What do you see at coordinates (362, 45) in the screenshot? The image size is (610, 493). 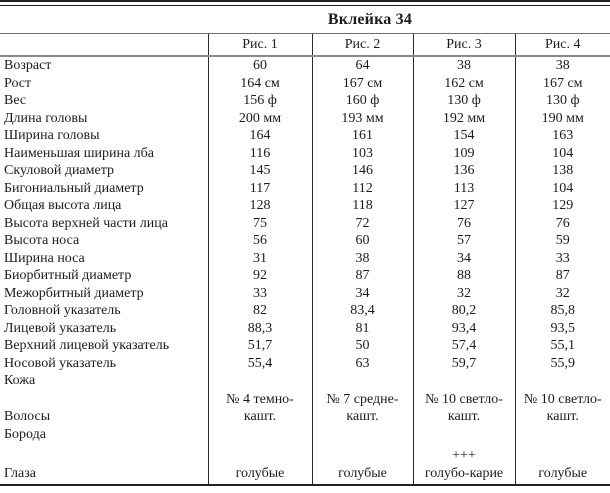 I see `column-header-ris-2: Рис. 2` at bounding box center [362, 45].